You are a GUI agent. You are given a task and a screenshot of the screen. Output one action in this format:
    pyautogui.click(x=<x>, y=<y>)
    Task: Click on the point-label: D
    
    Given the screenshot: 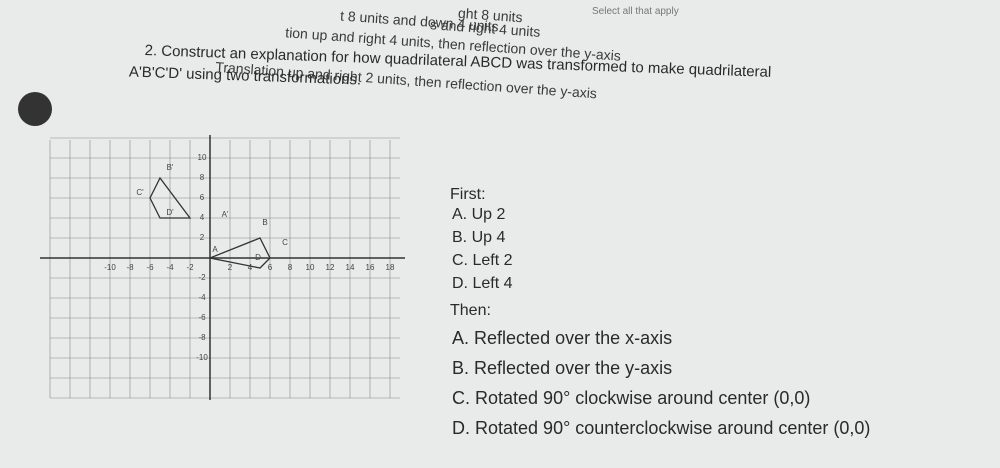 What is the action you would take?
    pyautogui.click(x=258, y=257)
    